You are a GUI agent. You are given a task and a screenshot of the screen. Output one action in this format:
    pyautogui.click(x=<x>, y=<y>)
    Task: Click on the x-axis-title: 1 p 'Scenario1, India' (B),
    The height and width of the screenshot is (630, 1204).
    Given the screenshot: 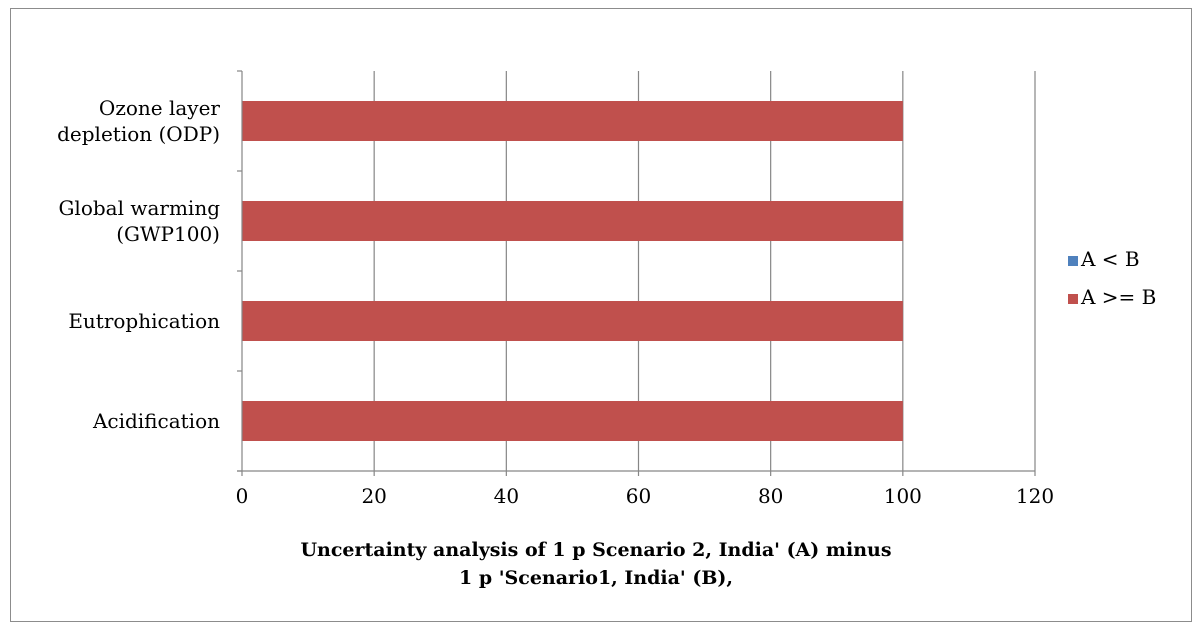 What is the action you would take?
    pyautogui.click(x=596, y=578)
    